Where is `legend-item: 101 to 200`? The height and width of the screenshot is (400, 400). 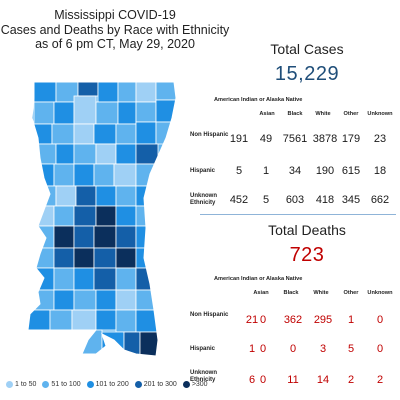 legend-item: 101 to 200 is located at coordinates (107, 384).